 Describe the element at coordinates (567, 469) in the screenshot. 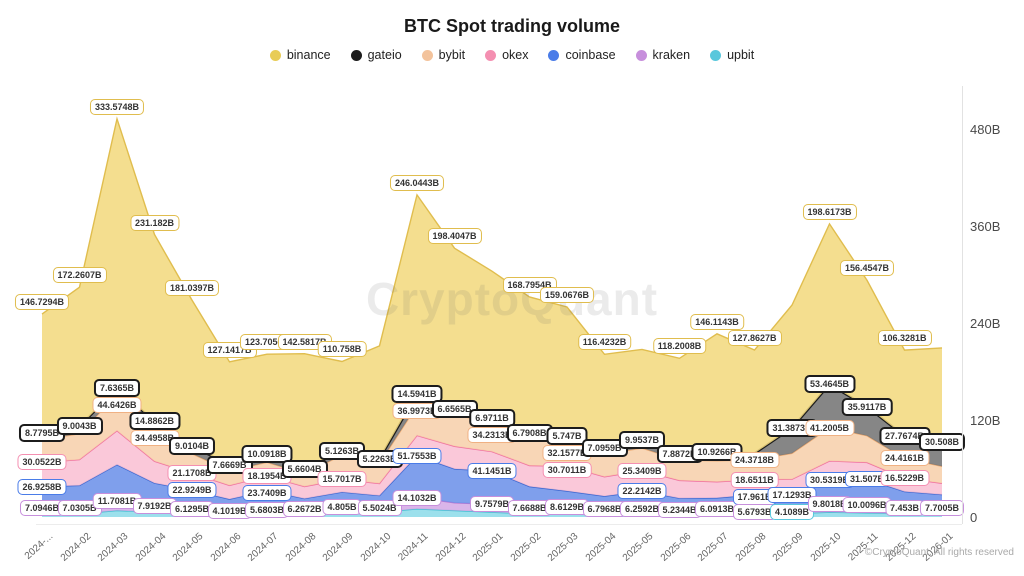

I see `data-label-okex: 30.7011B` at that location.